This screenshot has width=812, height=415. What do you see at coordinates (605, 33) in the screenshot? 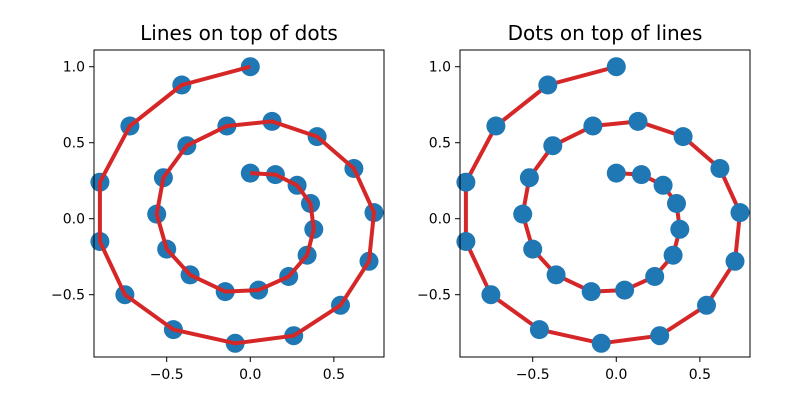
I see `chart-title: Dots on top of lines` at bounding box center [605, 33].